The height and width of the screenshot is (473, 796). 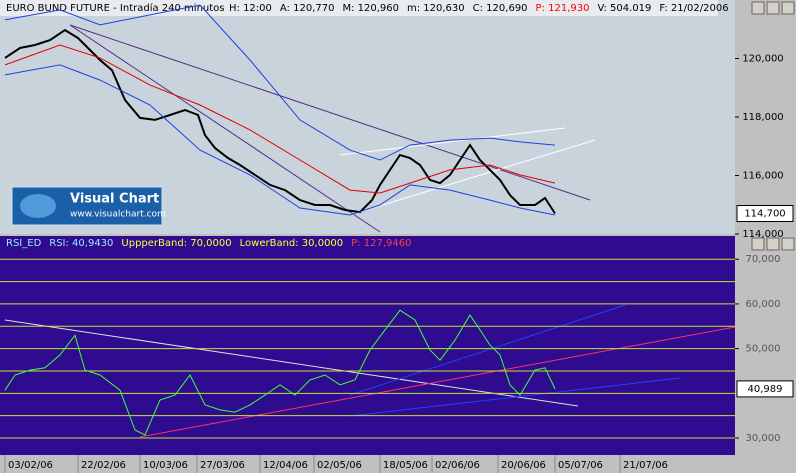 I want to click on info-text: P: 121,930, so click(x=563, y=8).